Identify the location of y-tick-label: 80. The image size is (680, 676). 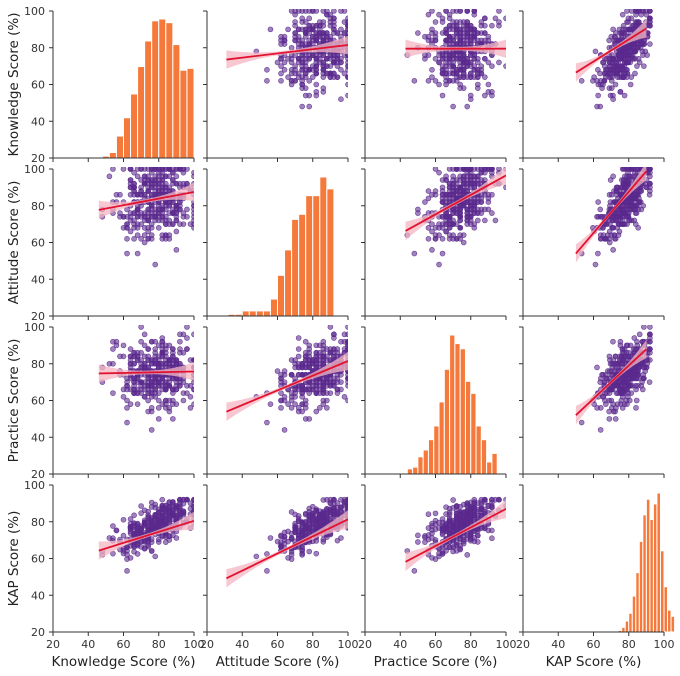
(38, 364).